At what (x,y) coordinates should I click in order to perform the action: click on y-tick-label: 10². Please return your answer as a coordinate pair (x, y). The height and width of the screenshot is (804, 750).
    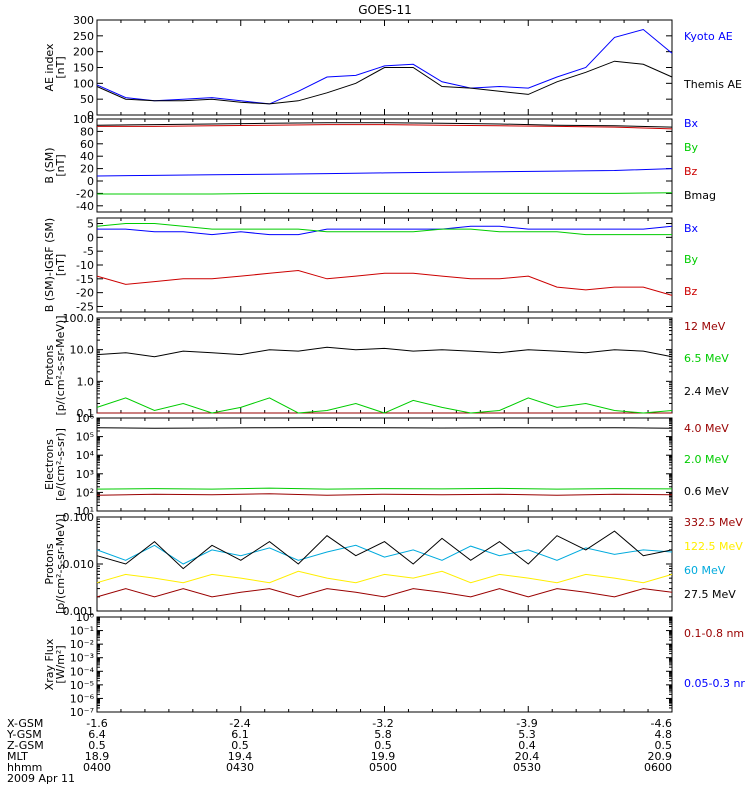
    Looking at the image, I should click on (85, 492).